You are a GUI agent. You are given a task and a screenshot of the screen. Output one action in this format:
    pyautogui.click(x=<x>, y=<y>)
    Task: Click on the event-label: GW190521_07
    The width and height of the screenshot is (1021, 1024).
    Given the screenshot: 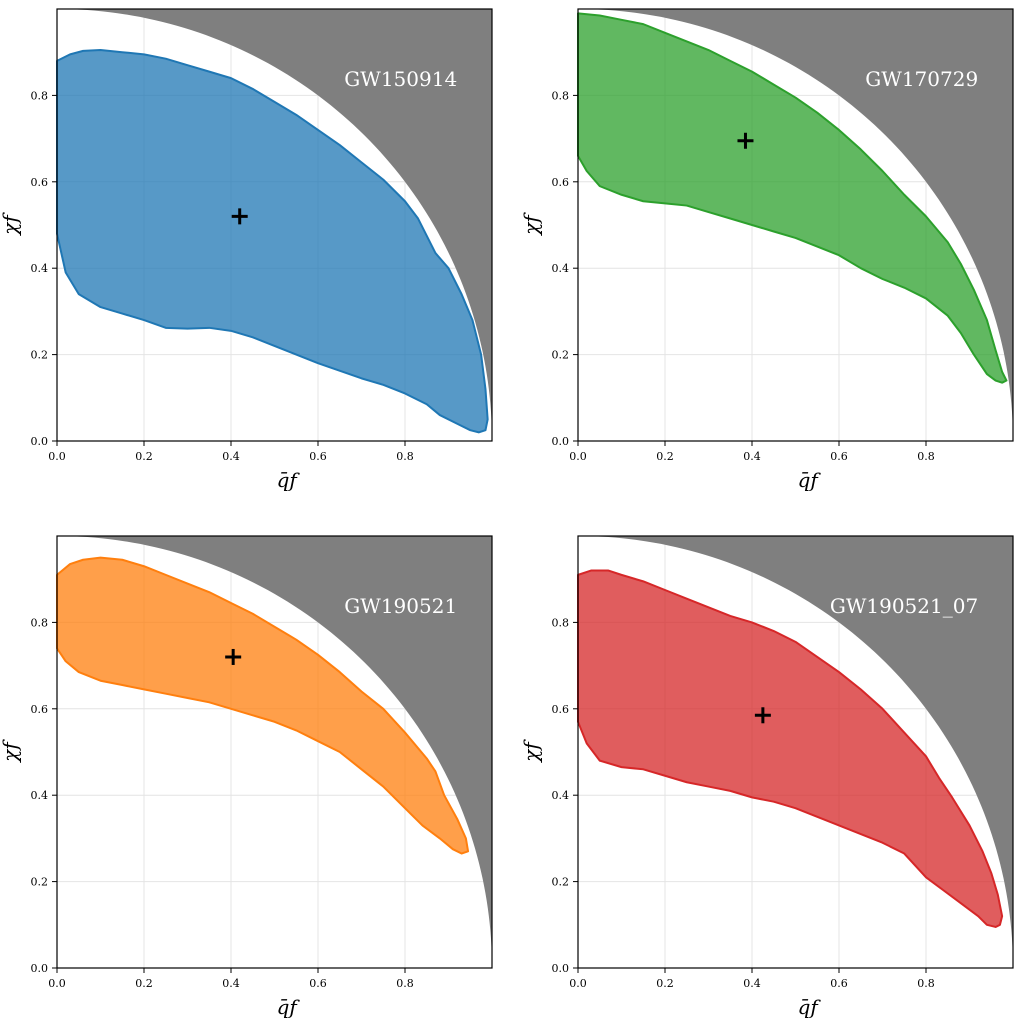 What is the action you would take?
    pyautogui.click(x=904, y=606)
    